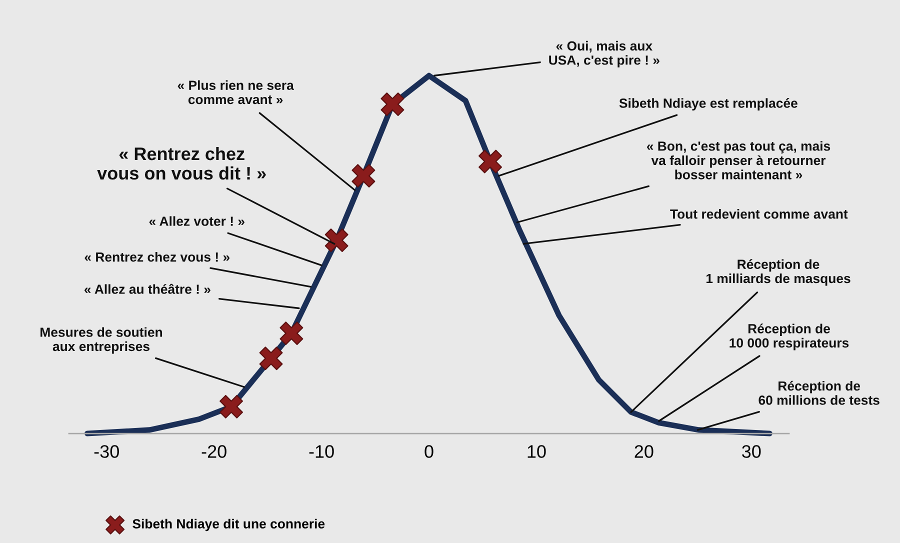 This screenshot has width=900, height=543. What do you see at coordinates (778, 272) in the screenshot?
I see `annotation: Réception de 1 milliards de masques` at bounding box center [778, 272].